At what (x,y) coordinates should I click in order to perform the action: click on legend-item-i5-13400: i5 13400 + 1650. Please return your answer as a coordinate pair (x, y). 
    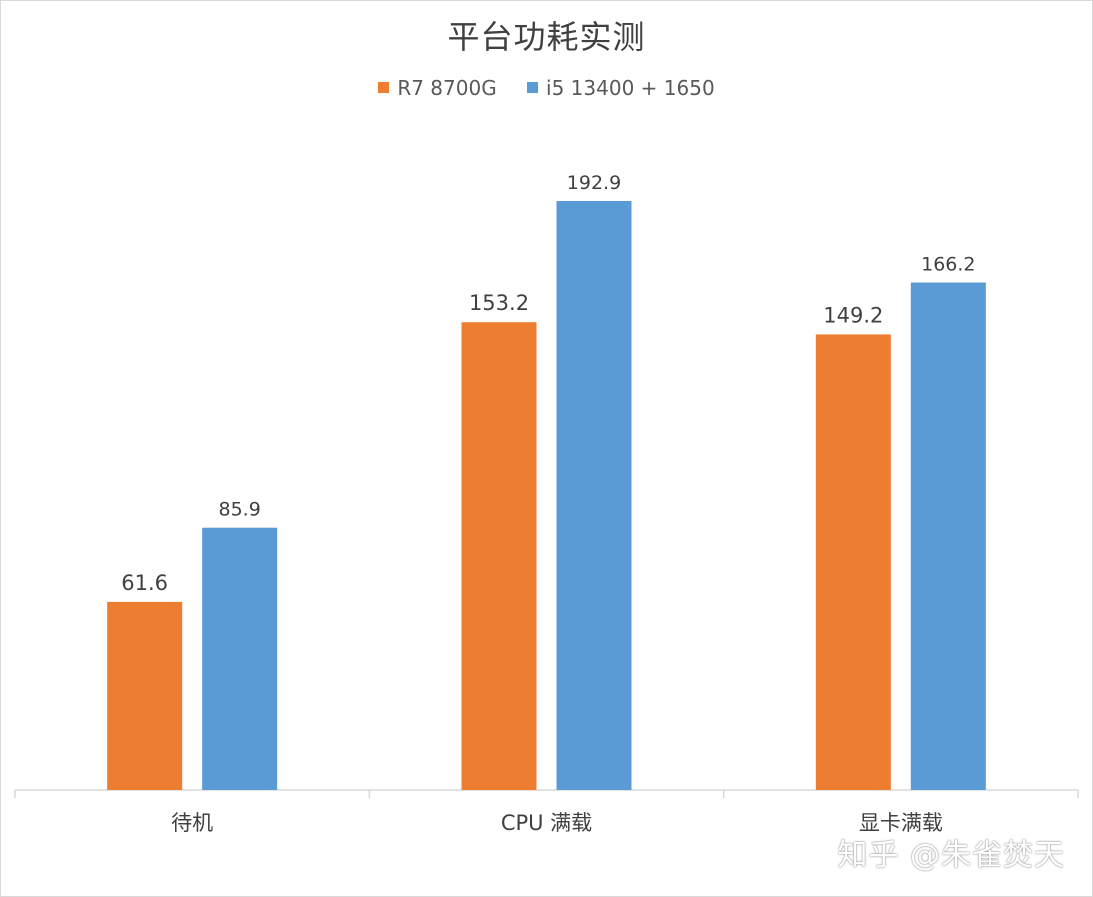
    Looking at the image, I should click on (621, 88).